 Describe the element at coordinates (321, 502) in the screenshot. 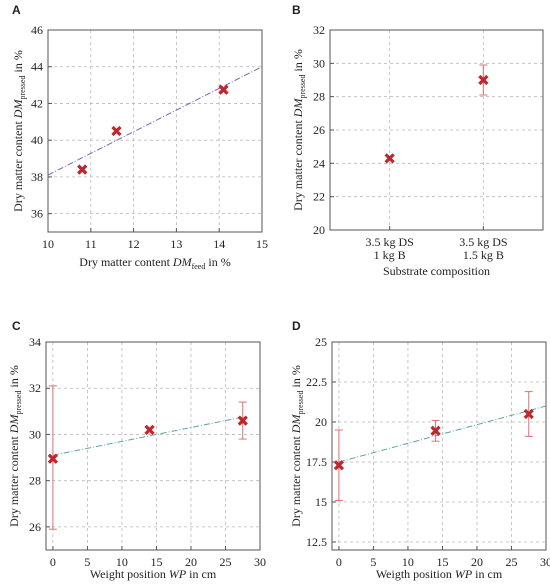

I see `y-tick-label: 15` at that location.